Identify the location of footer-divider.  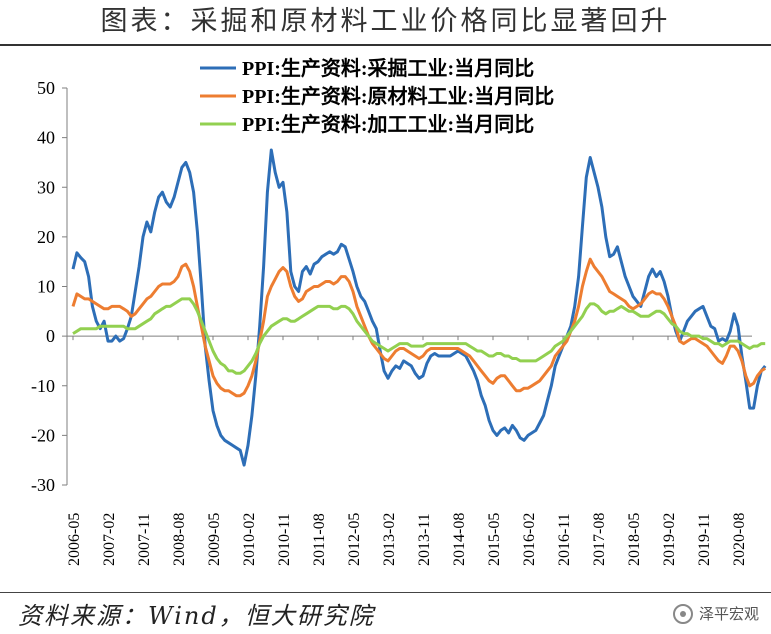
(385, 592).